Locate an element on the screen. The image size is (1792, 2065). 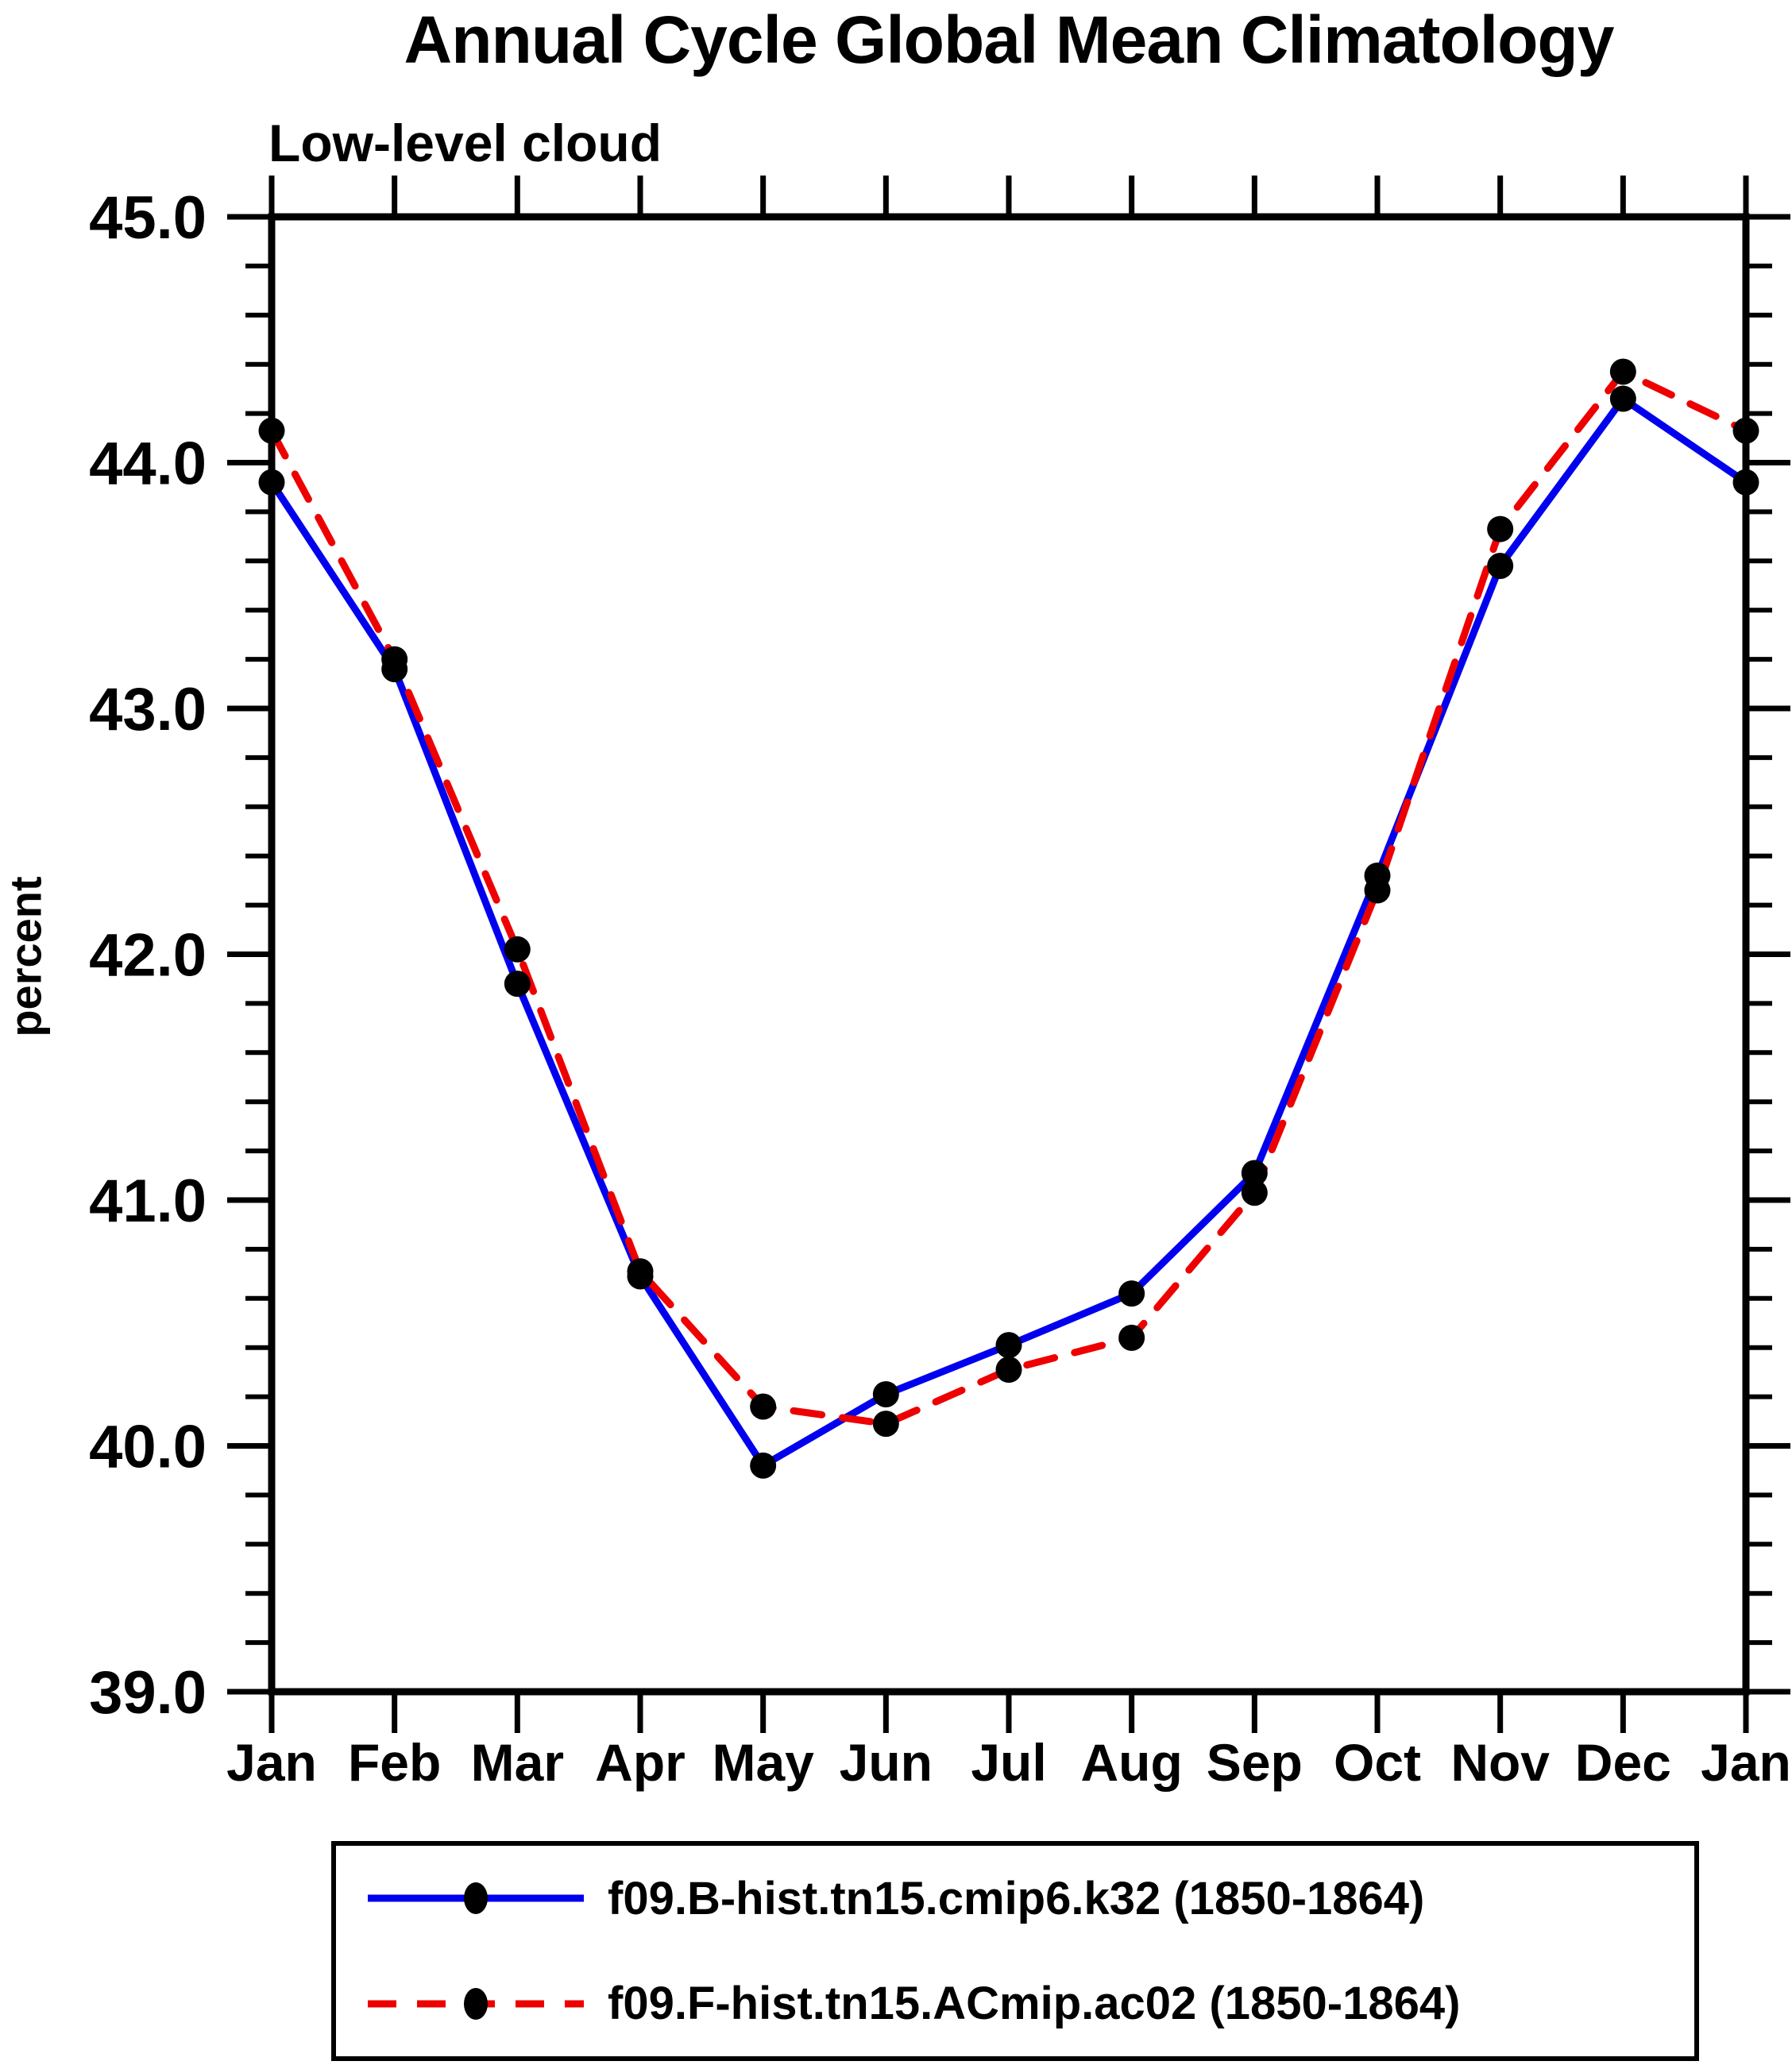
y-tick-label: 39.0 is located at coordinates (148, 1693).